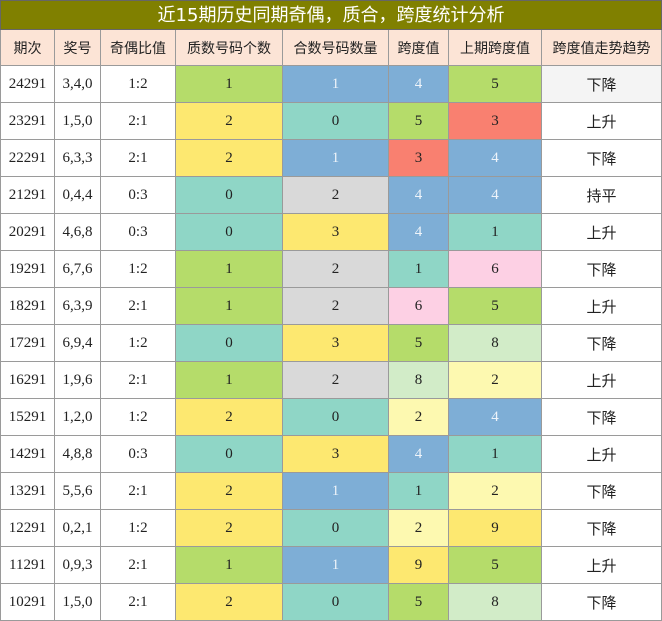 Image resolution: width=662 pixels, height=621 pixels. I want to click on table-cell: 24291, so click(27, 84).